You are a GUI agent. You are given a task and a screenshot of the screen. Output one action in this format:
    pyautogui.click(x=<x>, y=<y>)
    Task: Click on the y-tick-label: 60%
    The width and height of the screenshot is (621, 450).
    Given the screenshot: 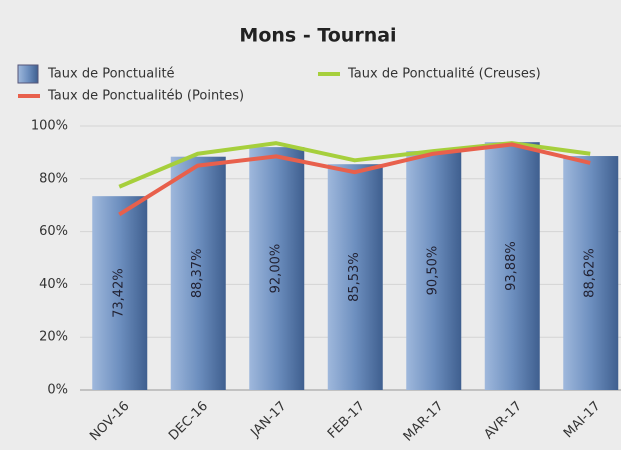 What is the action you would take?
    pyautogui.click(x=53, y=231)
    